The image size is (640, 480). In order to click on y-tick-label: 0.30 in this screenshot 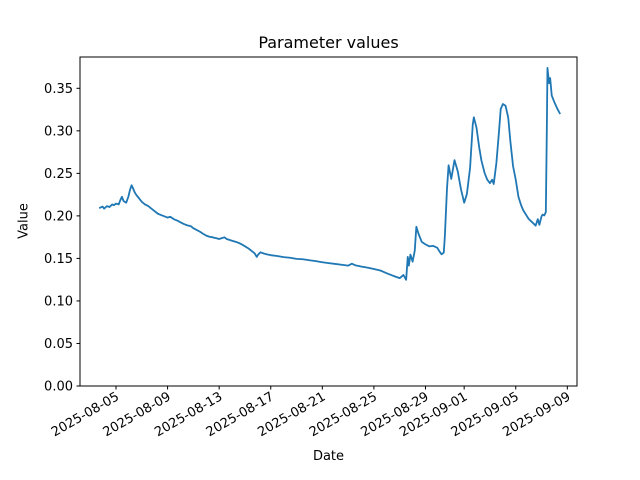, I will do `click(58, 131)`.